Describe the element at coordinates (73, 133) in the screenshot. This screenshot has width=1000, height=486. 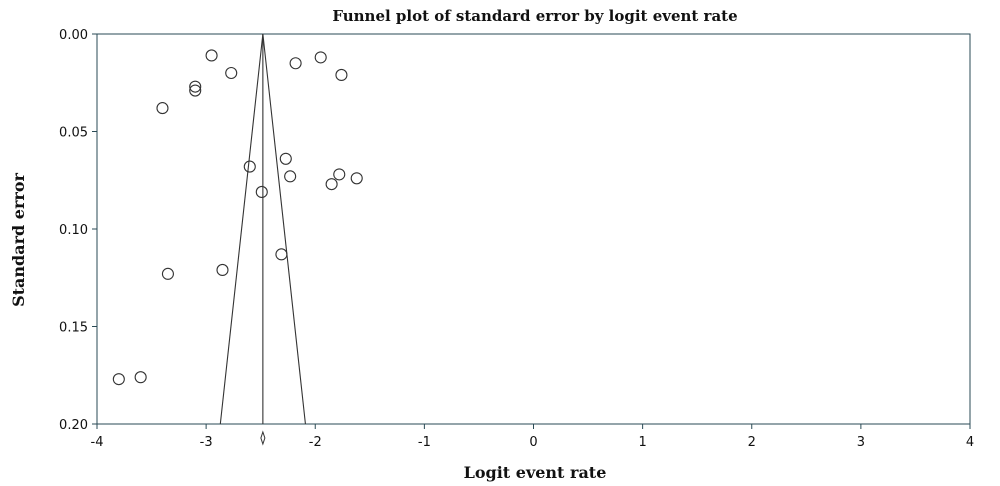
I see `y-tick-label: 0.05` at that location.